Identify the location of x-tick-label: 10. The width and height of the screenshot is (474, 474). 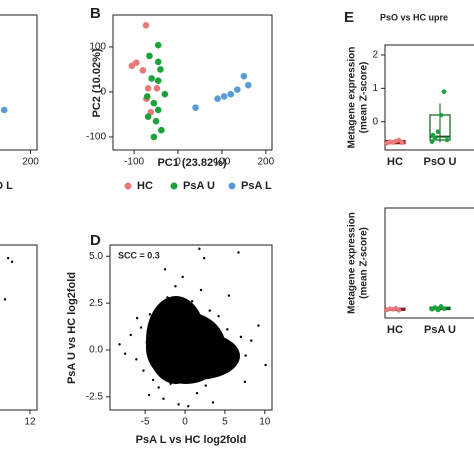
(265, 422).